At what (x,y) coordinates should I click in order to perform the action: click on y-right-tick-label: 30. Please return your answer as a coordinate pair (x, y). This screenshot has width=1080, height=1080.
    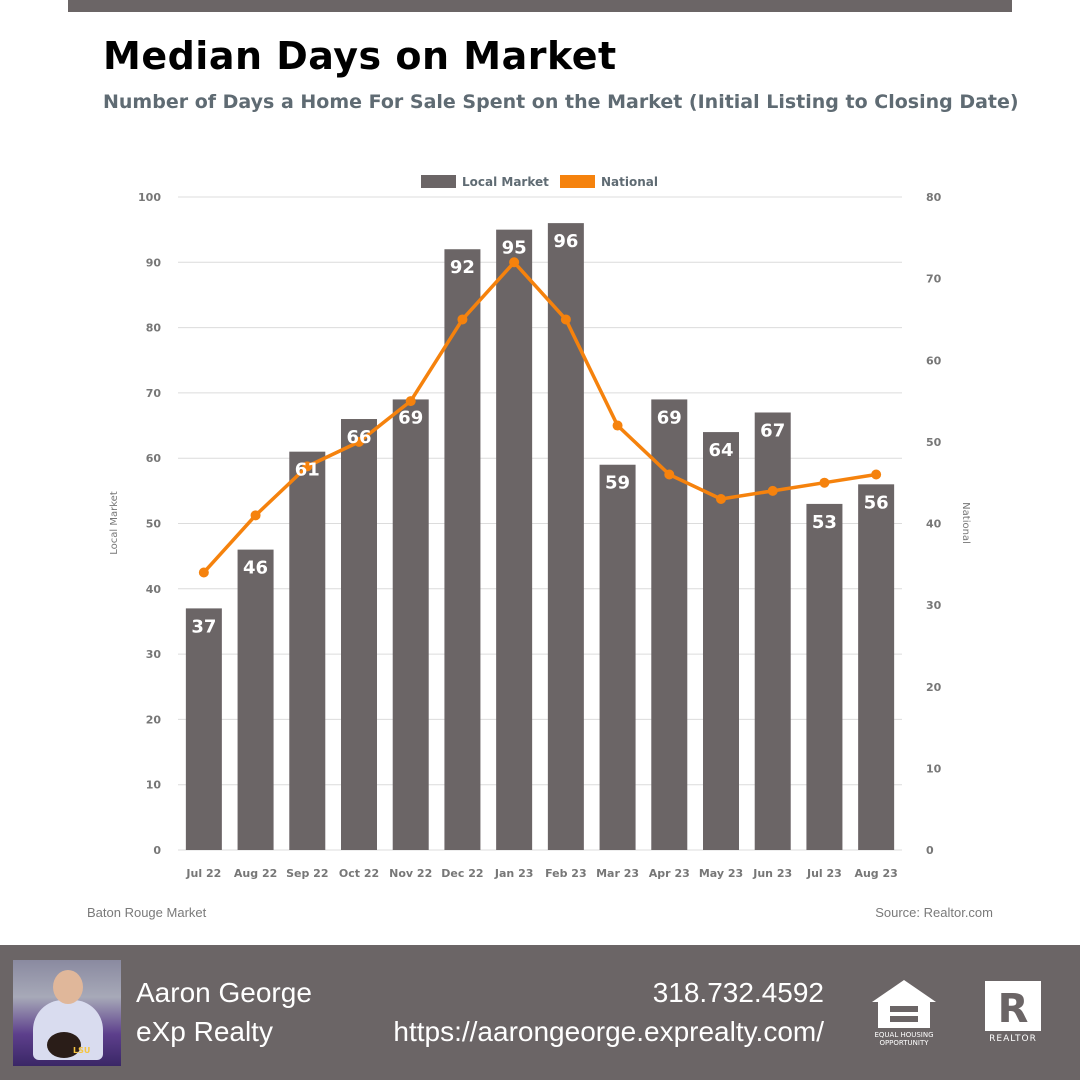
    Looking at the image, I should click on (934, 605).